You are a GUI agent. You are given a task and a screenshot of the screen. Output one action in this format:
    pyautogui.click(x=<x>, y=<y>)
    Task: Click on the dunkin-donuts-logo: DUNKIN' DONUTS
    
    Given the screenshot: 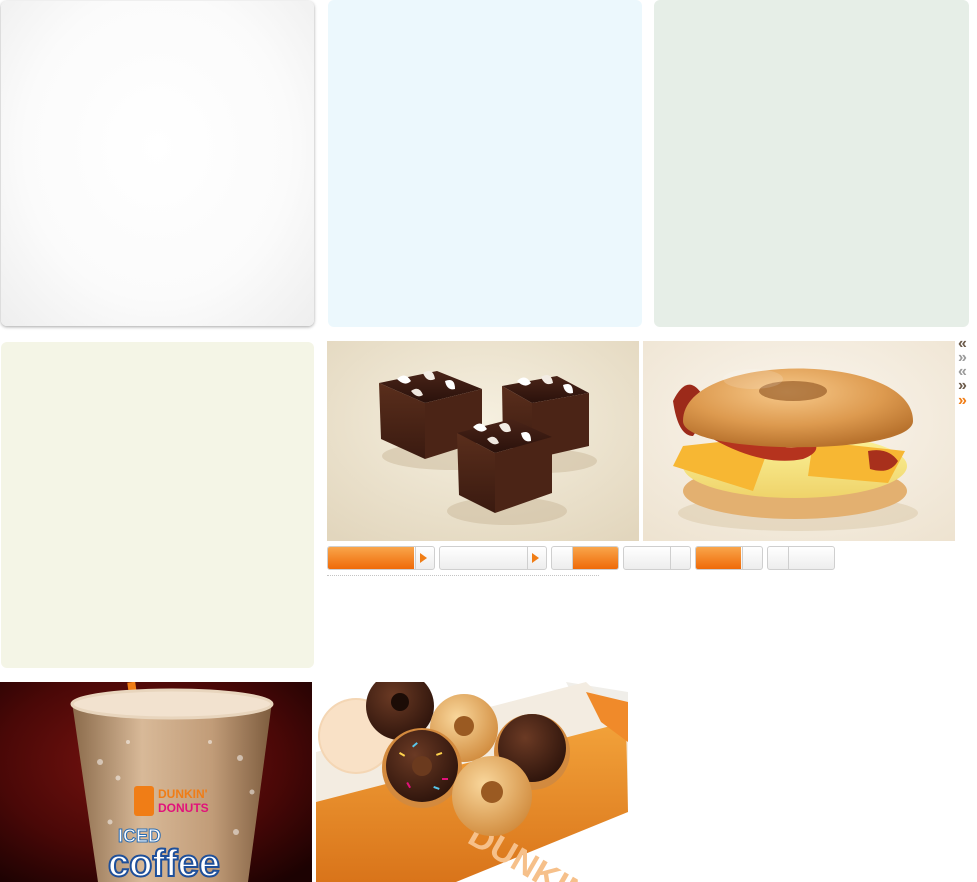 What is the action you would take?
    pyautogui.click(x=171, y=801)
    